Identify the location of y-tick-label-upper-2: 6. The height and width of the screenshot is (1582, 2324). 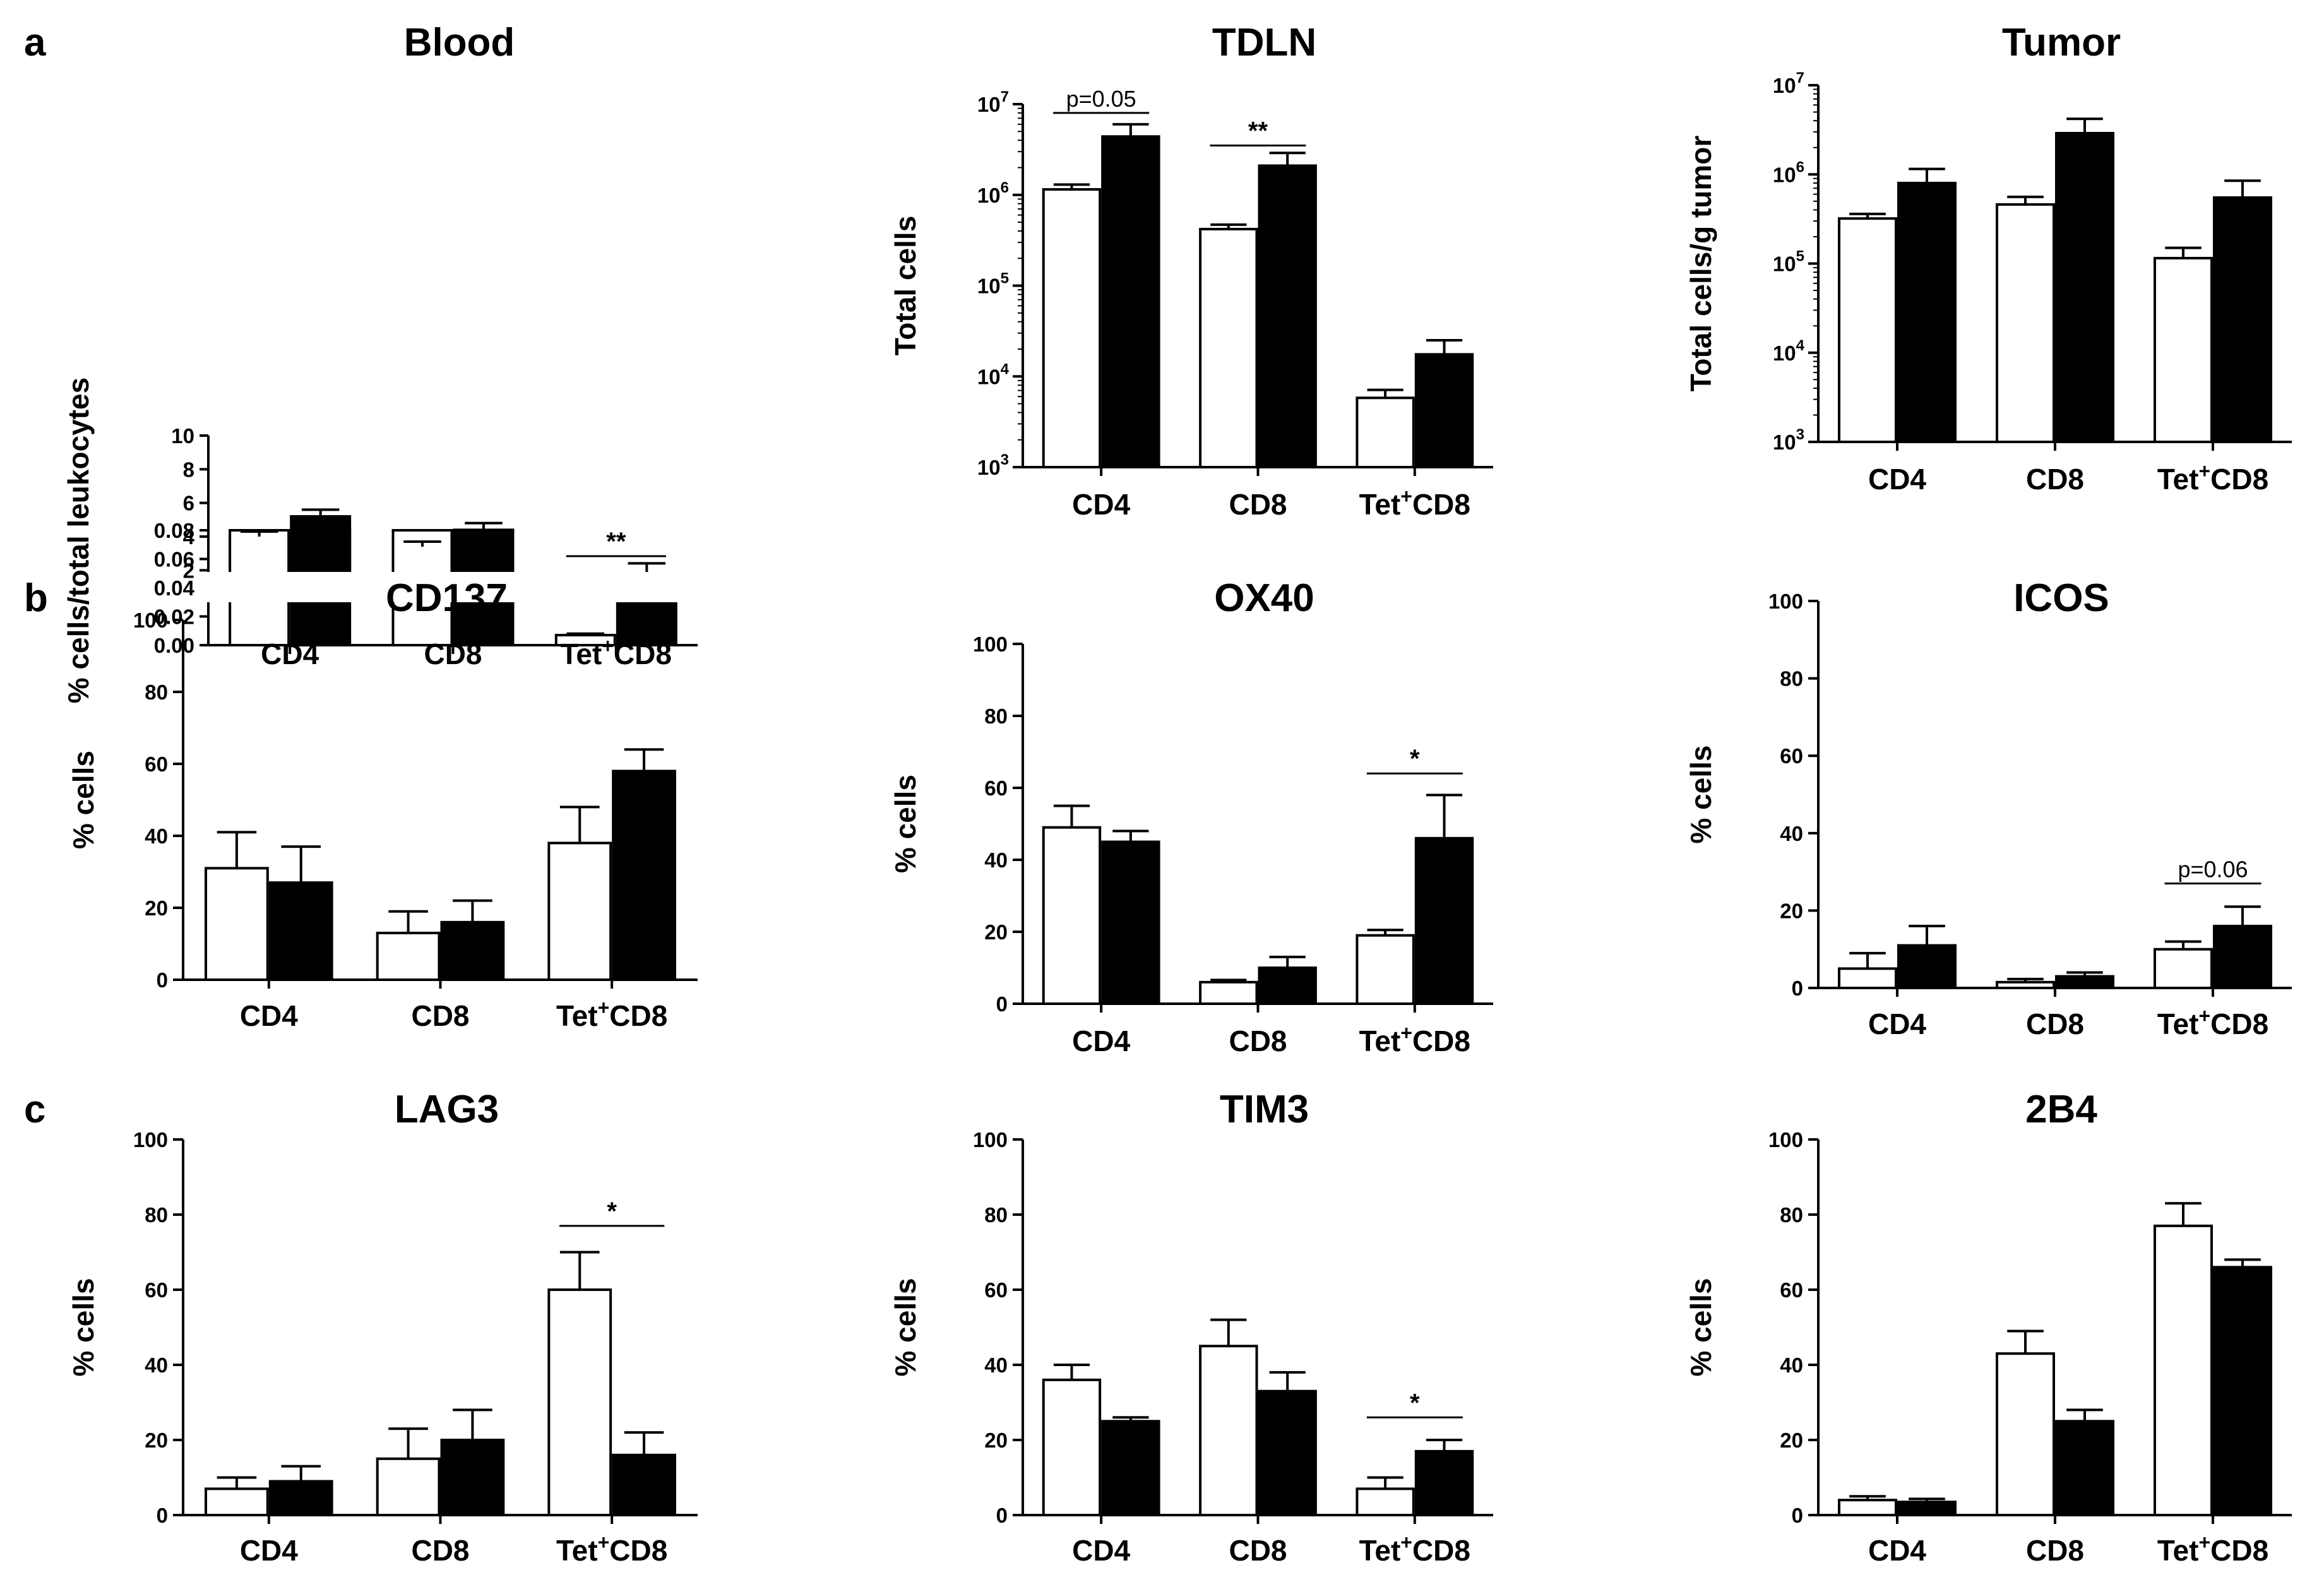
(188, 503).